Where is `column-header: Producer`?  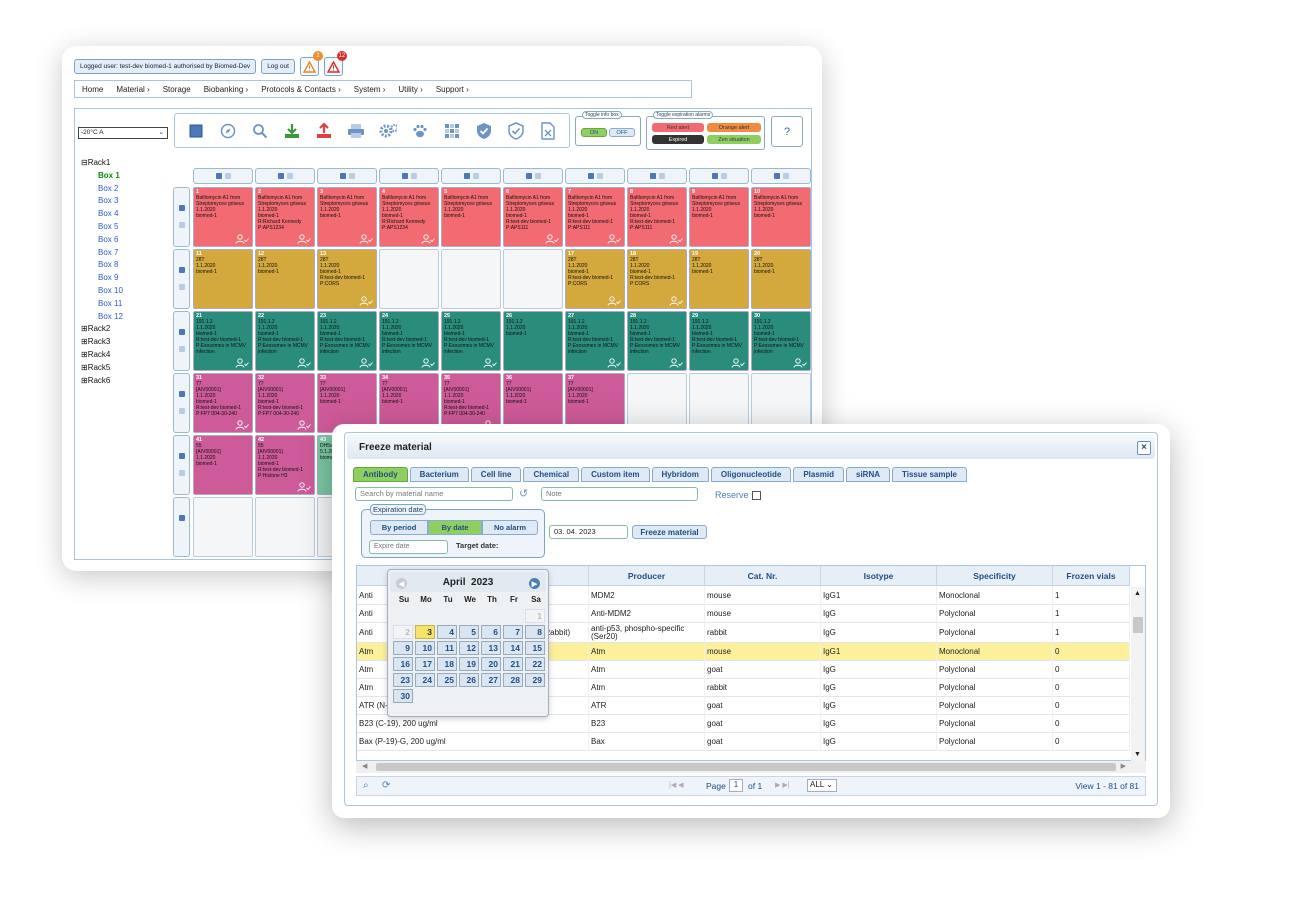 column-header: Producer is located at coordinates (647, 576).